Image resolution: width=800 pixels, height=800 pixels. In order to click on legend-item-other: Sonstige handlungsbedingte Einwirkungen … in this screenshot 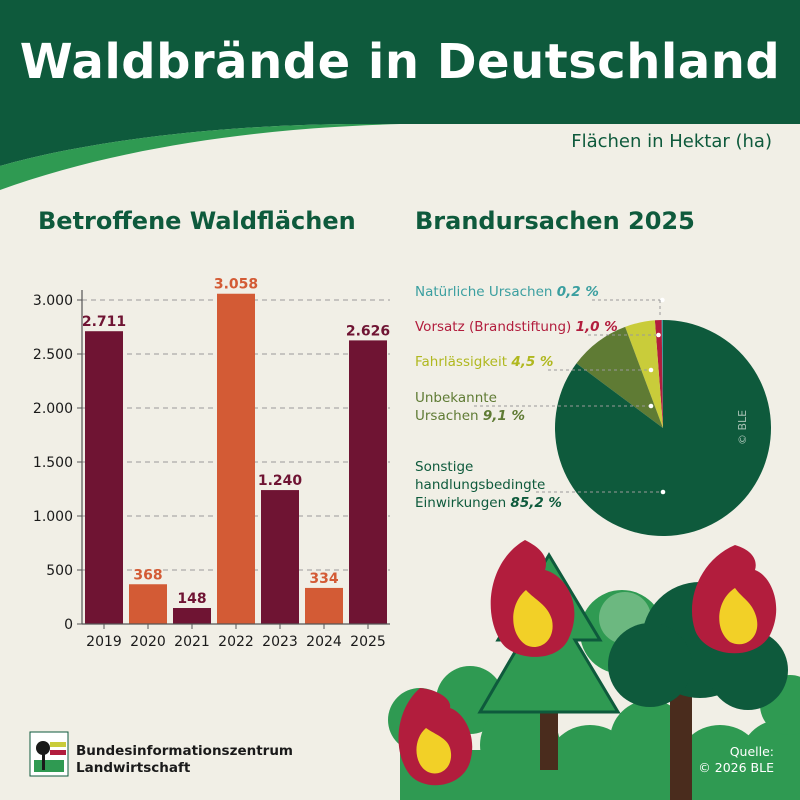, I will do `click(488, 485)`.